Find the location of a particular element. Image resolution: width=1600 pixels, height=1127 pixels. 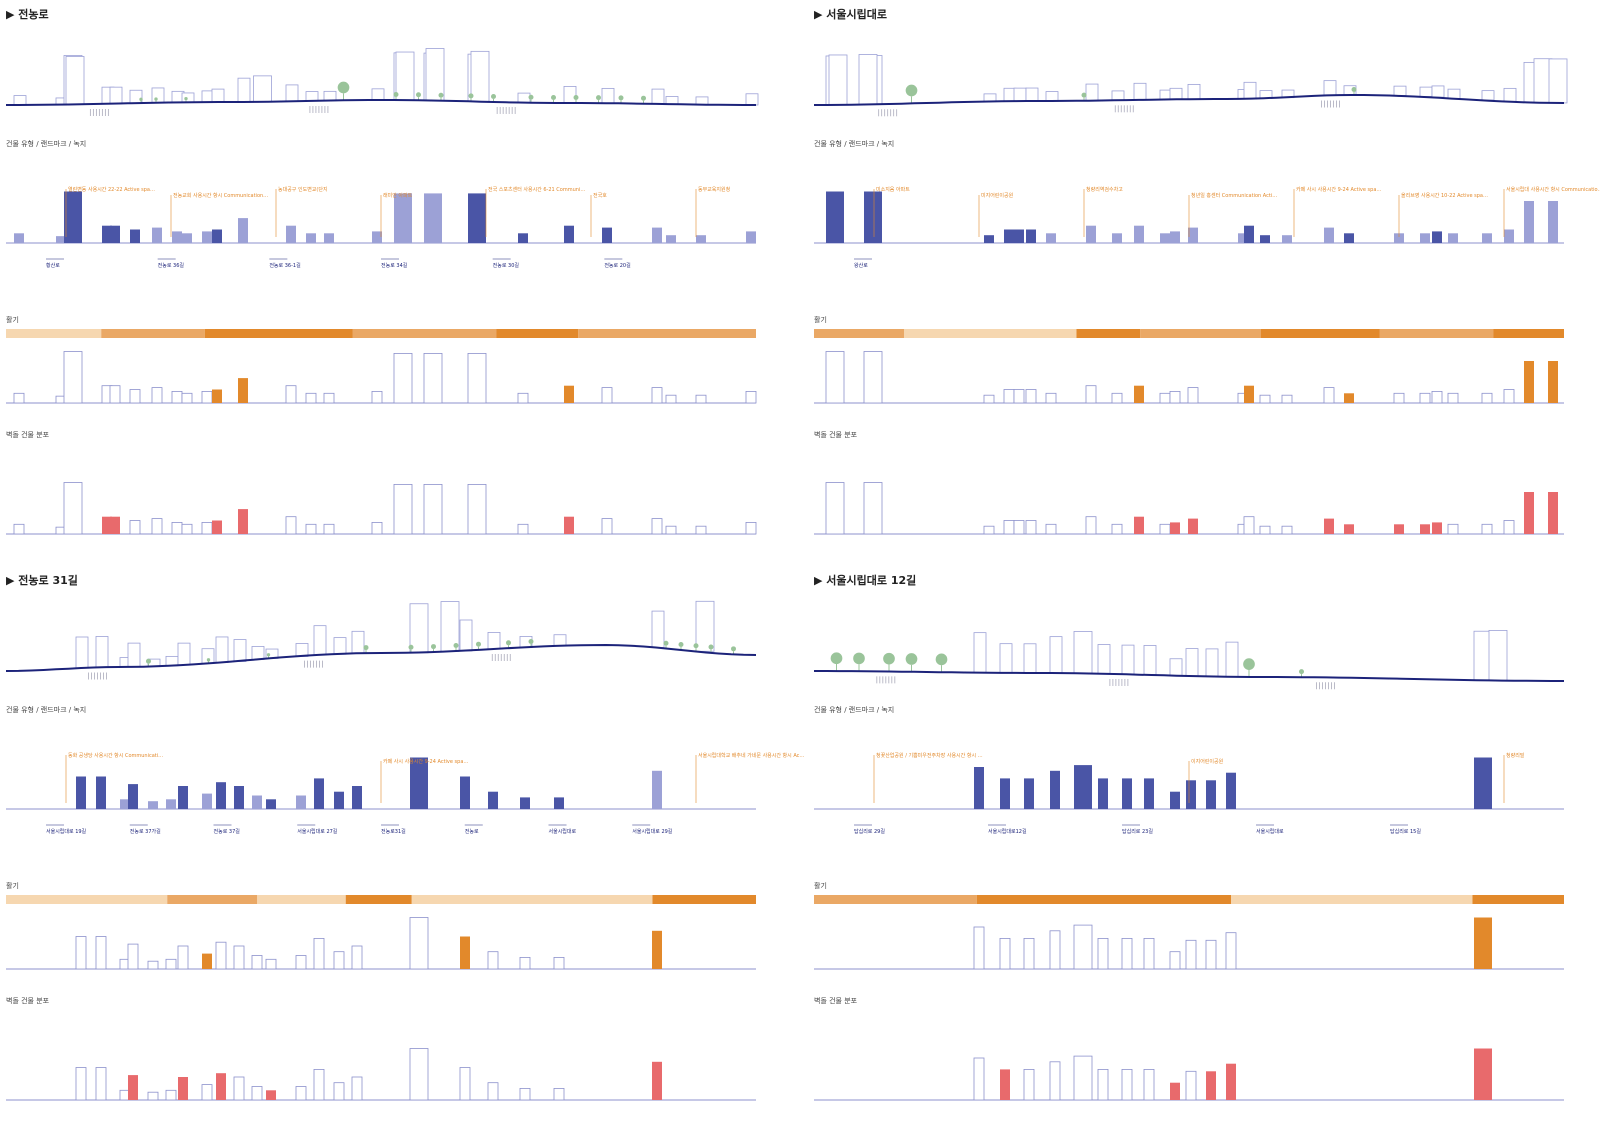

street-label: 전농로 30길 is located at coordinates (506, 265).